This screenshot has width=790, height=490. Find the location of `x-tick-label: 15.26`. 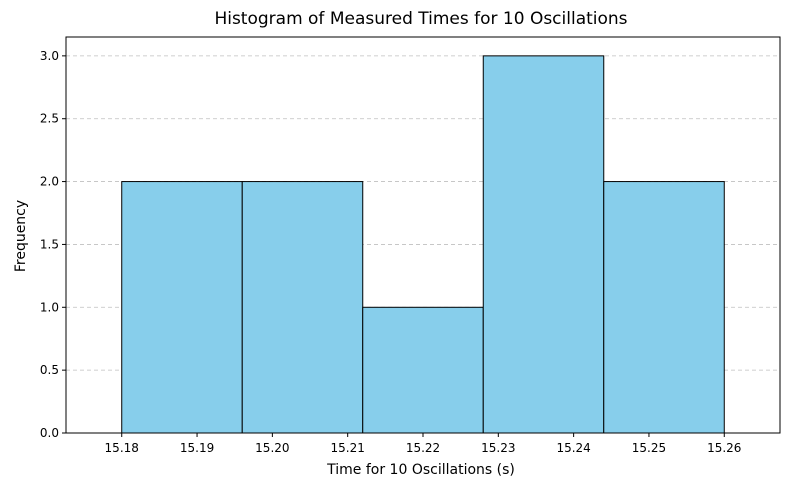

x-tick-label: 15.26 is located at coordinates (724, 448).